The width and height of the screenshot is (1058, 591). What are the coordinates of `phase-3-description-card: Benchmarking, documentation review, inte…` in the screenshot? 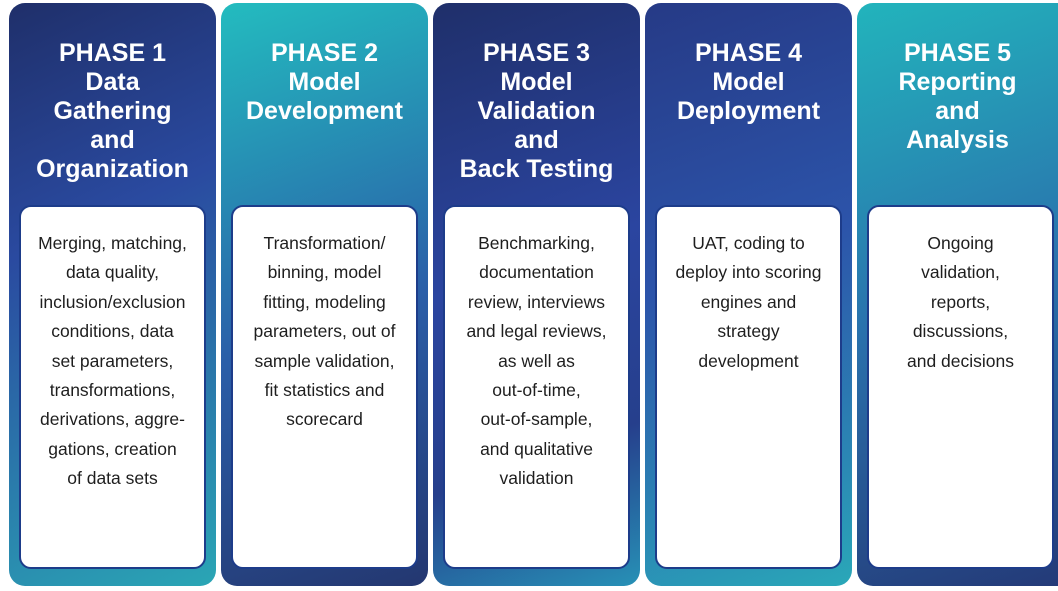 It's located at (536, 387).